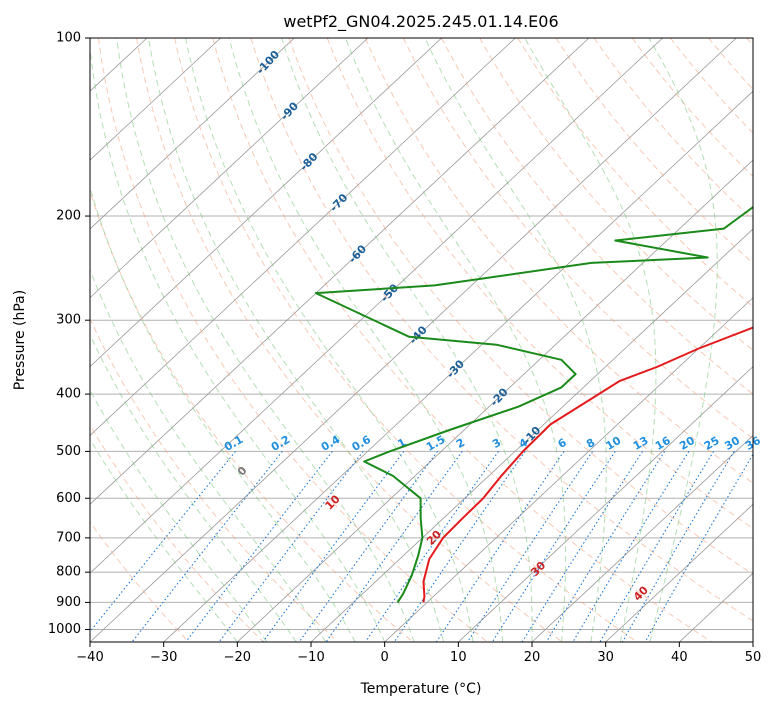 The height and width of the screenshot is (708, 775). Describe the element at coordinates (679, 657) in the screenshot. I see `x-tick-label: 40` at that location.